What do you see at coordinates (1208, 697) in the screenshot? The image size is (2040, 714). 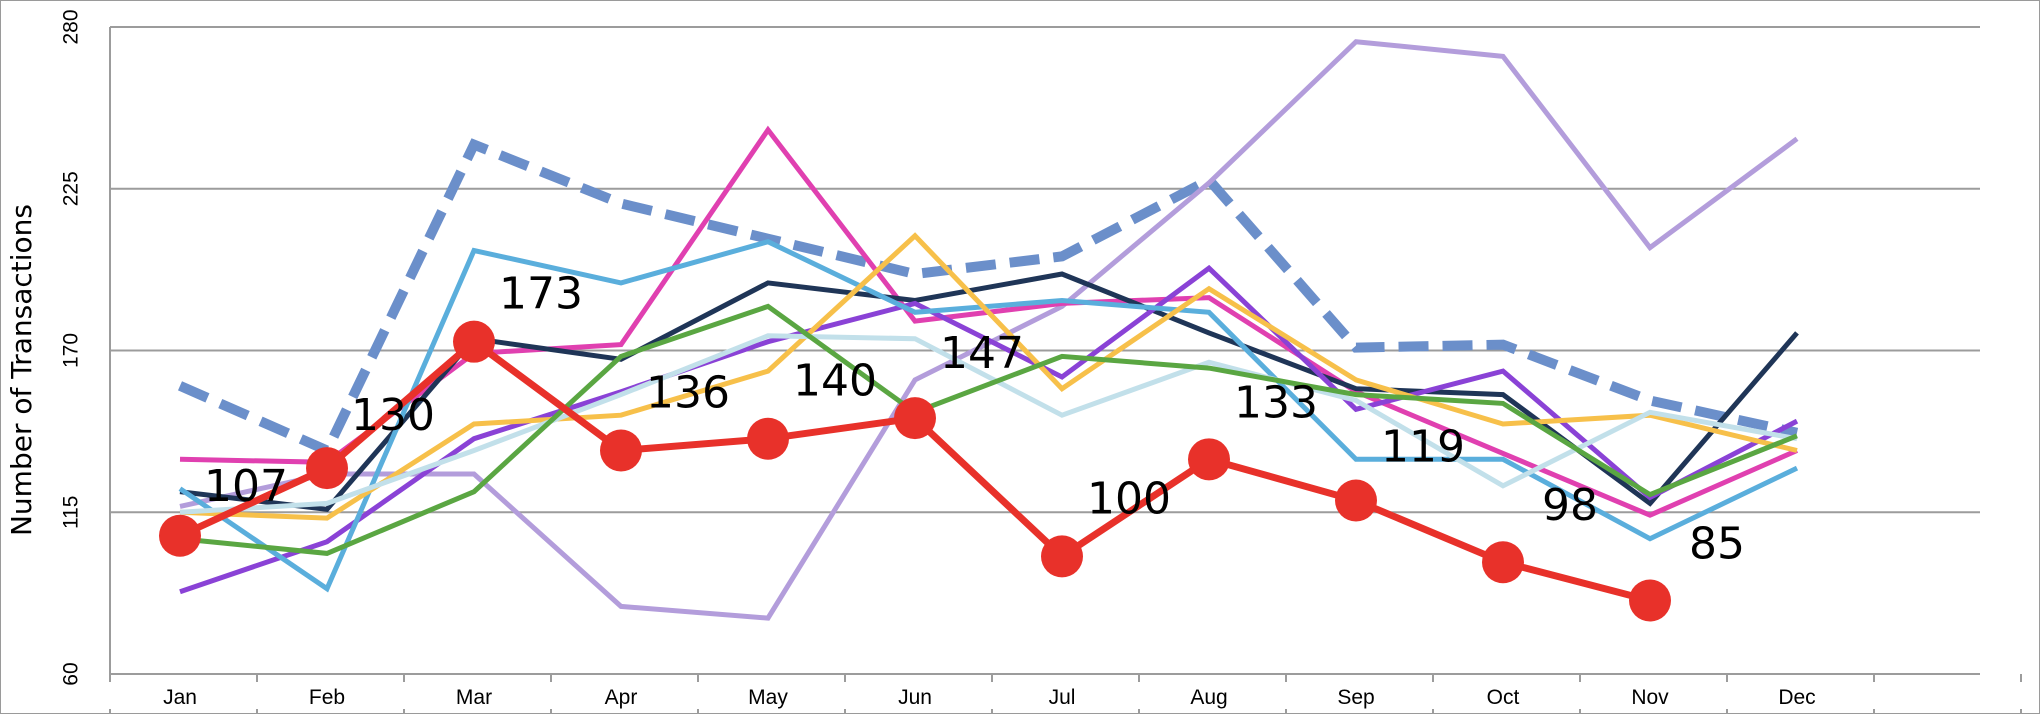 I see `x-tick-label: Aug` at bounding box center [1208, 697].